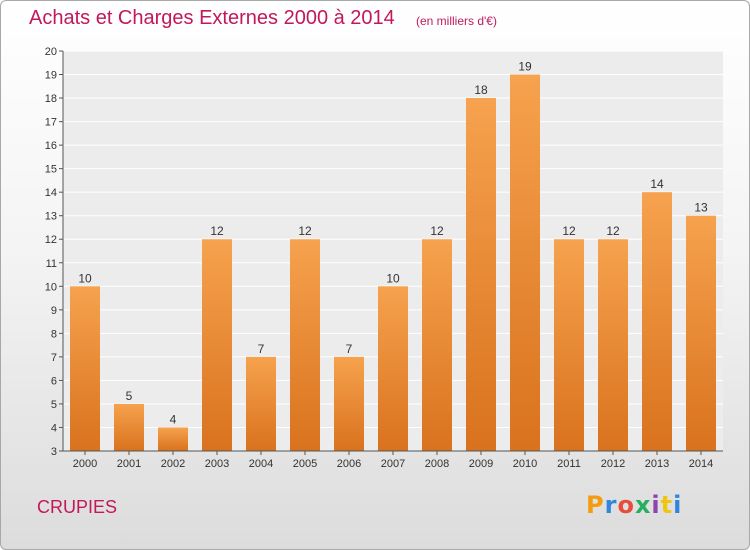 This screenshot has width=750, height=550. Describe the element at coordinates (349, 403) in the screenshot. I see `bar-2006` at that location.